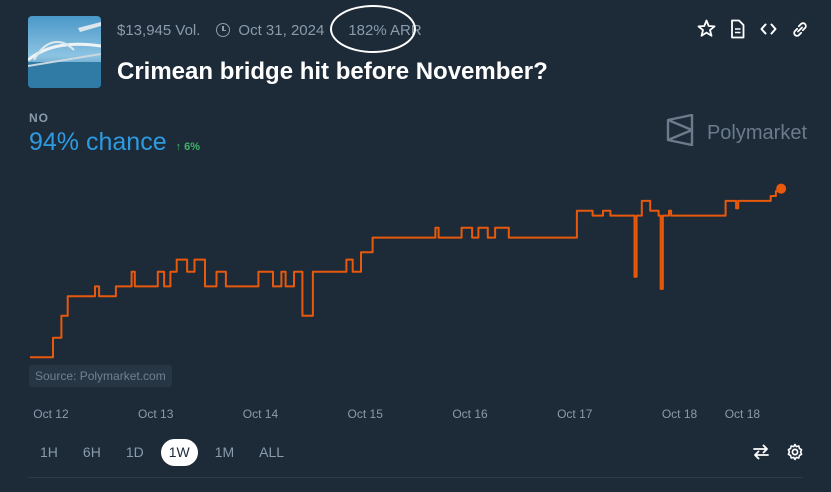 This screenshot has height=492, width=831. Describe the element at coordinates (795, 452) in the screenshot. I see `gear-icon` at that location.